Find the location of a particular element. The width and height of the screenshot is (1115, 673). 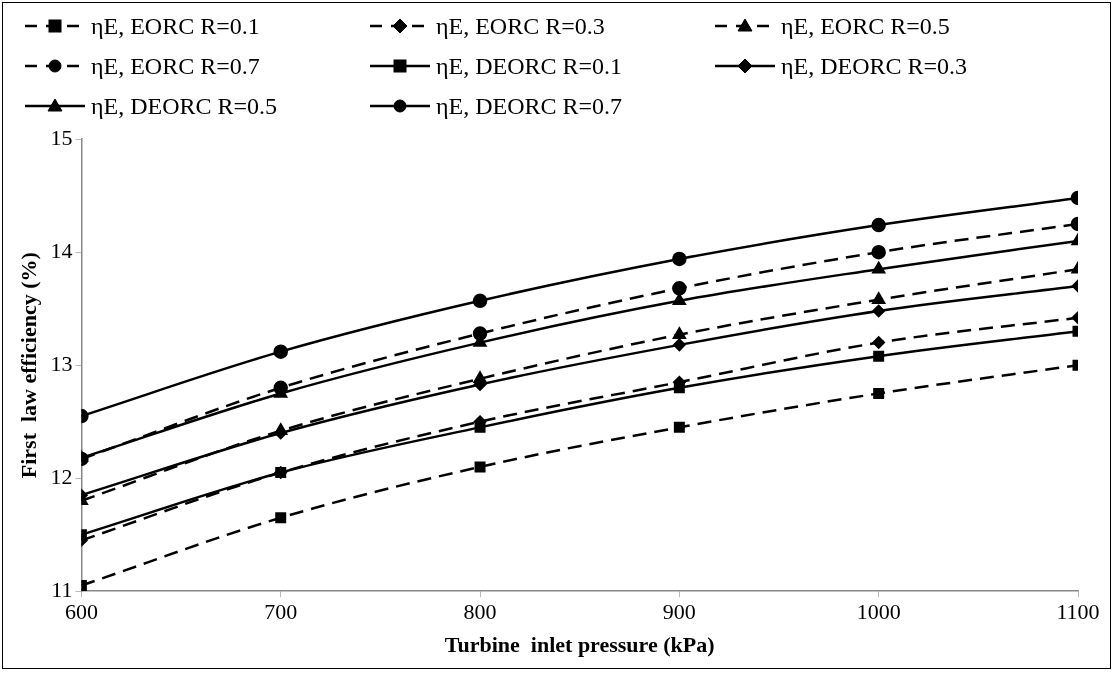

x-tick-label: 1000 is located at coordinates (878, 612).